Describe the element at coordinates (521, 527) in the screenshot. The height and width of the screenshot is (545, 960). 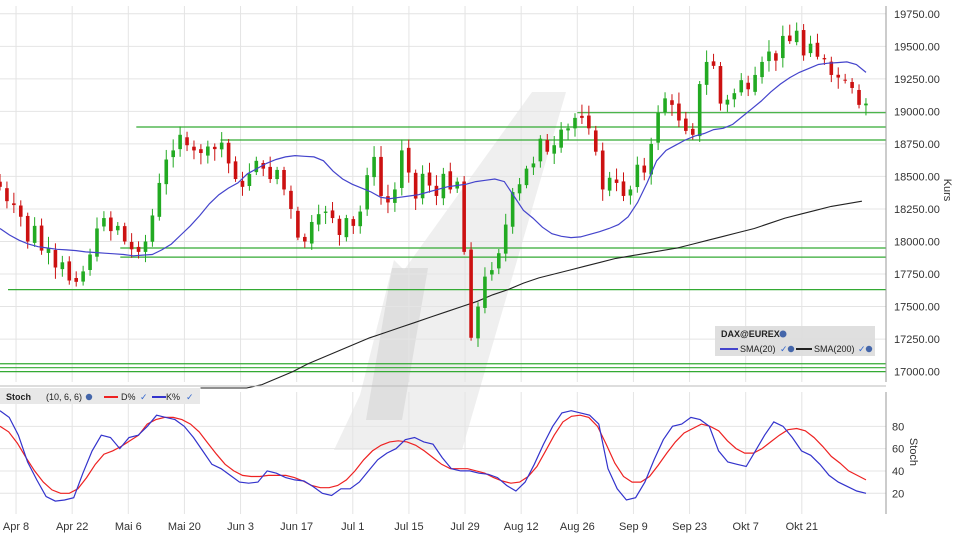
I see `x-tick-label: Aug 12` at that location.